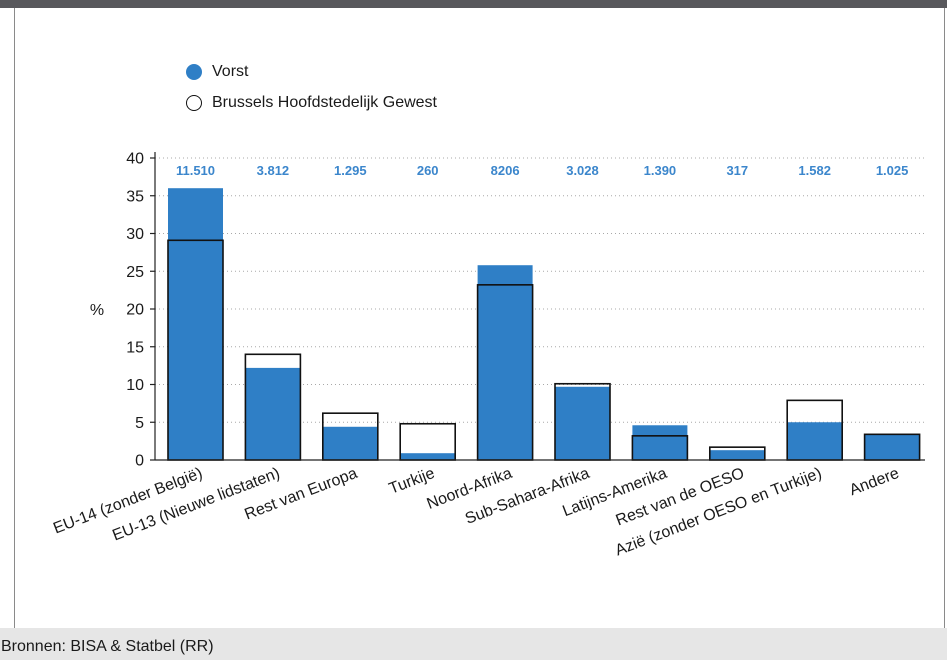 This screenshot has height=660, width=947. What do you see at coordinates (412, 481) in the screenshot?
I see `x-tick-label: Turkije` at bounding box center [412, 481].